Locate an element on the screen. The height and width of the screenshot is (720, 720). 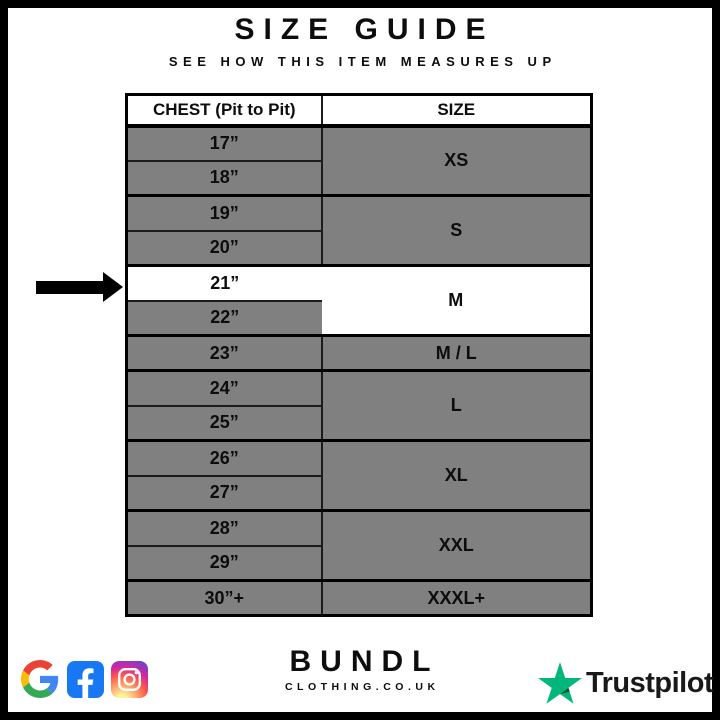
highlighted-table-row: 21” M is located at coordinates (359, 300).